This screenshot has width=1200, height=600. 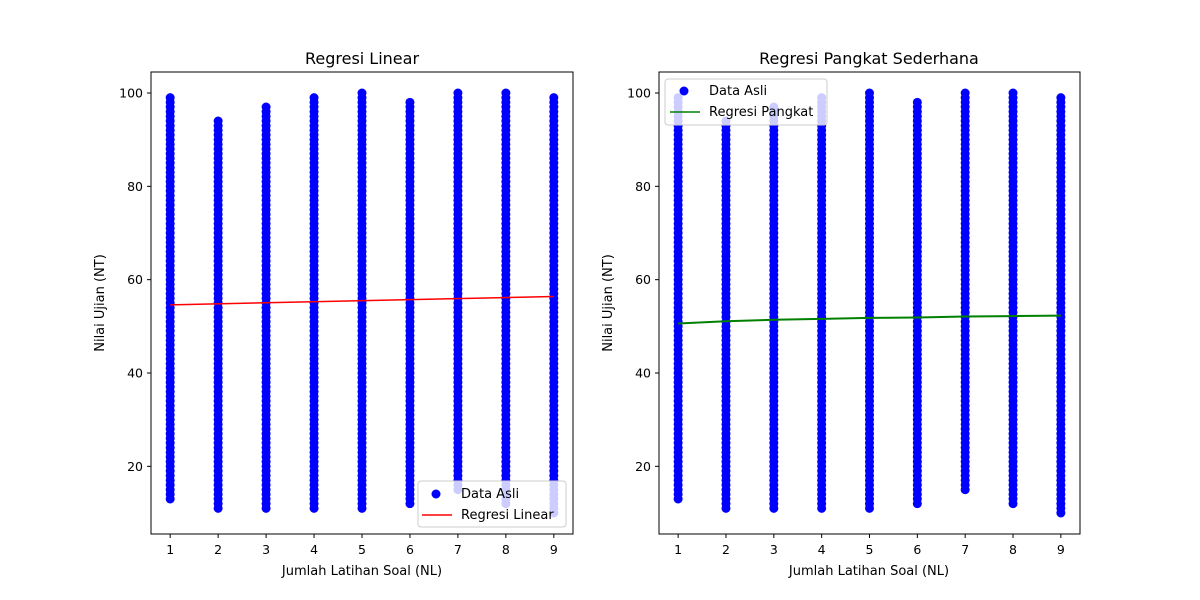 I want to click on chart-power-x-axis-label: Jumlah Latihan Soal (NL), so click(x=868, y=571).